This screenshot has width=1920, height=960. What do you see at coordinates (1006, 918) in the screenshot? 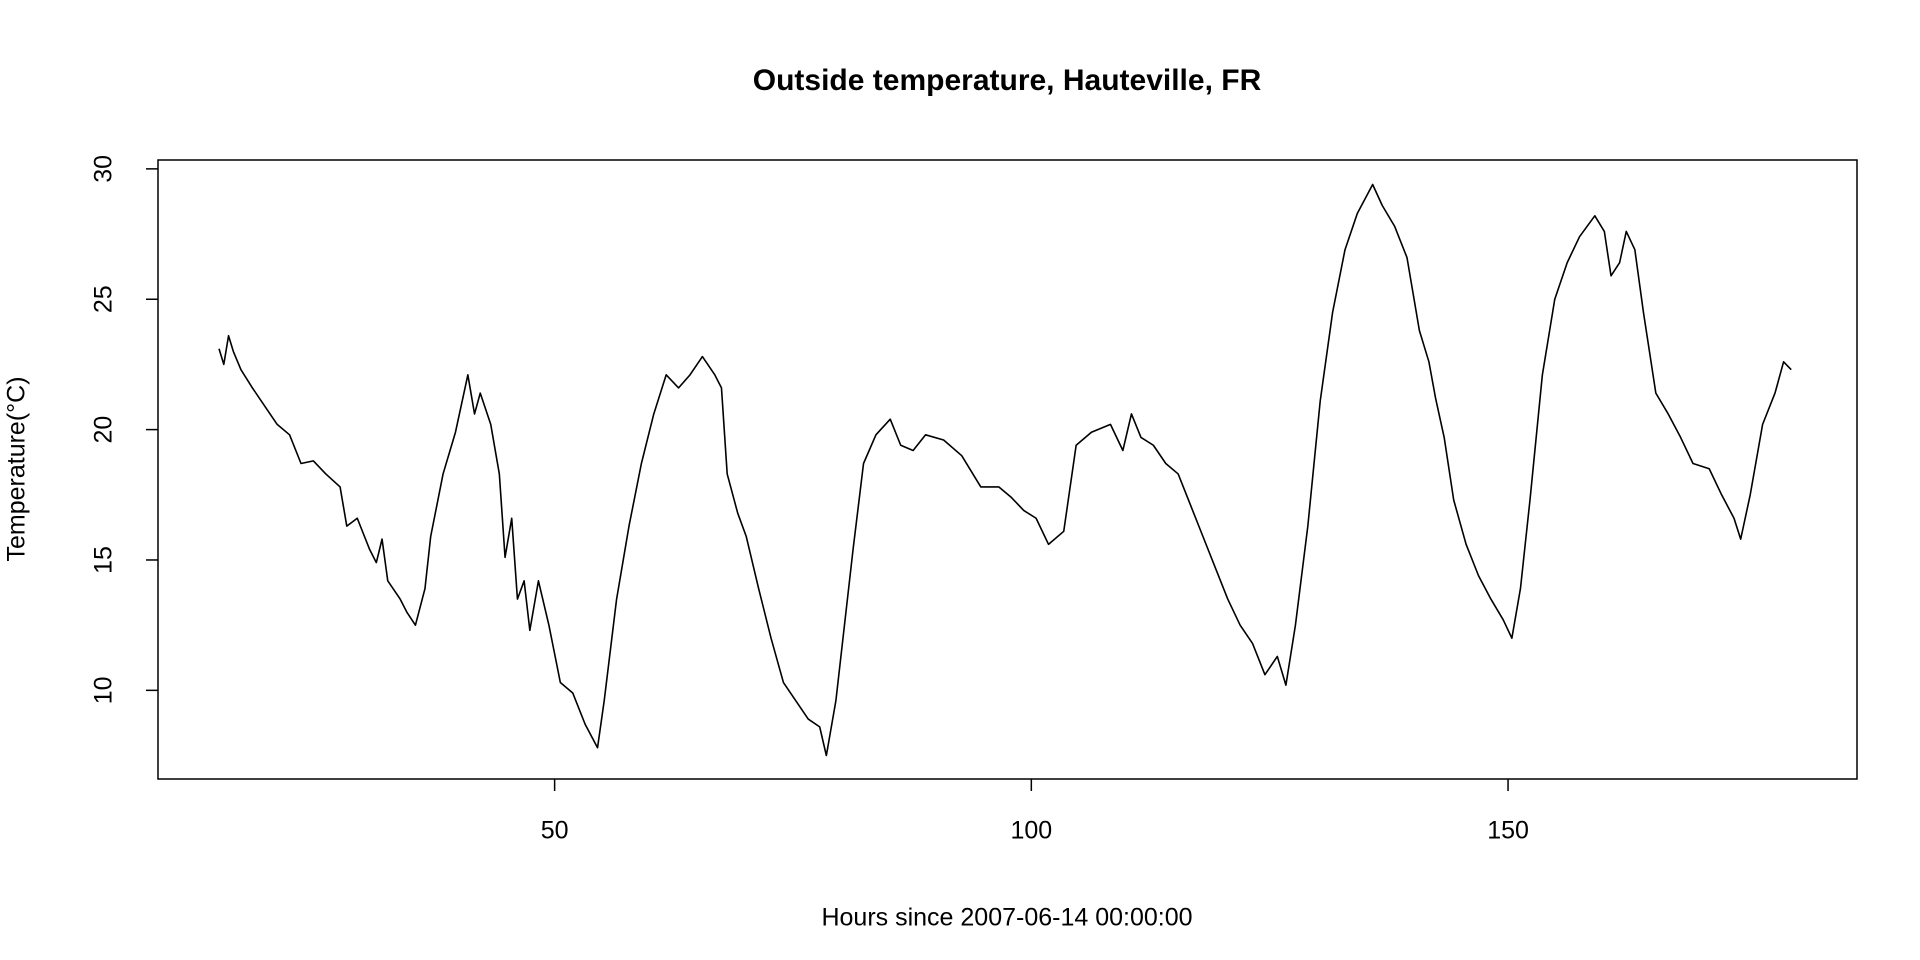
I see `x-axis-label: Hours since 2007-06-14 00:00:00` at bounding box center [1006, 918].